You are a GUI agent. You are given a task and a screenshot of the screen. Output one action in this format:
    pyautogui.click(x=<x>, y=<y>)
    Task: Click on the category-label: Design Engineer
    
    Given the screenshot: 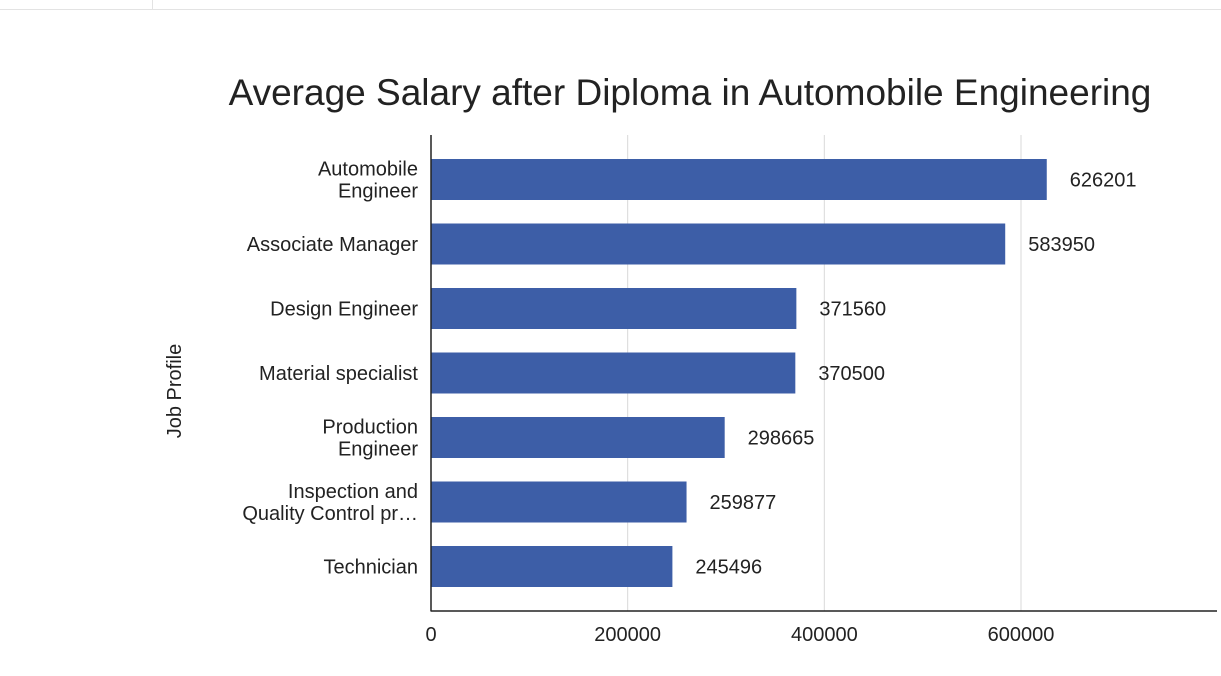 What is the action you would take?
    pyautogui.click(x=344, y=310)
    